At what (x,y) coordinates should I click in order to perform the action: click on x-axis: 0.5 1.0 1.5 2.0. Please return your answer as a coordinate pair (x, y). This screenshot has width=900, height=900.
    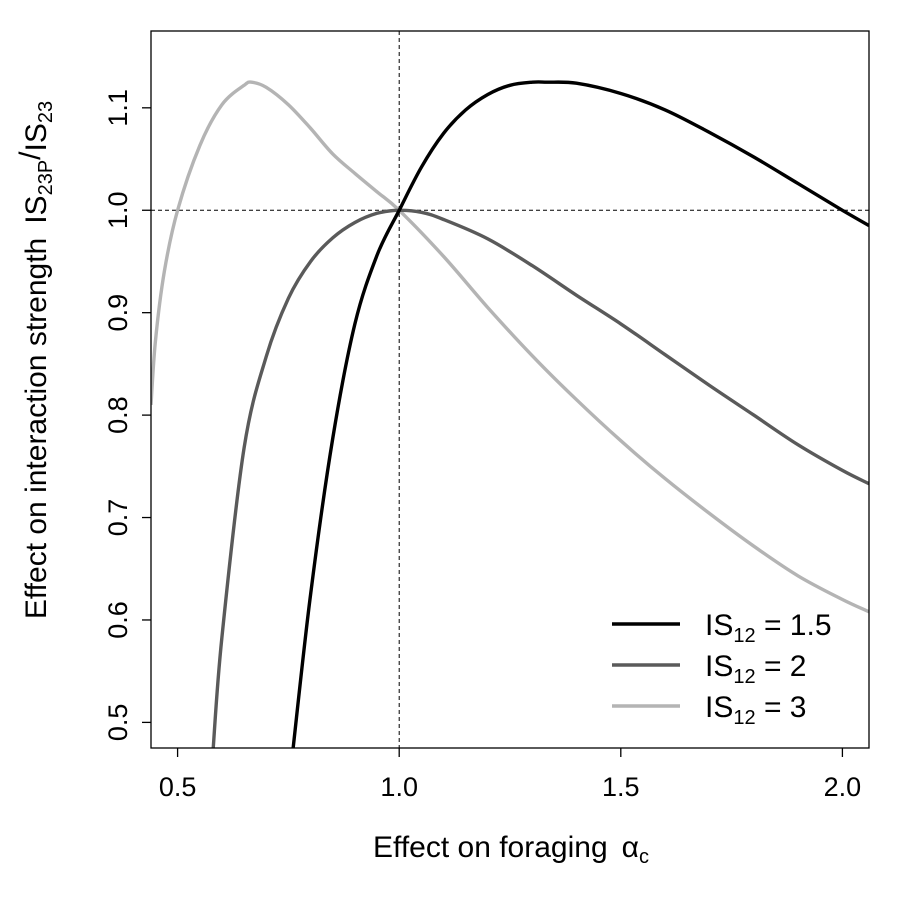
    Looking at the image, I should click on (510, 775).